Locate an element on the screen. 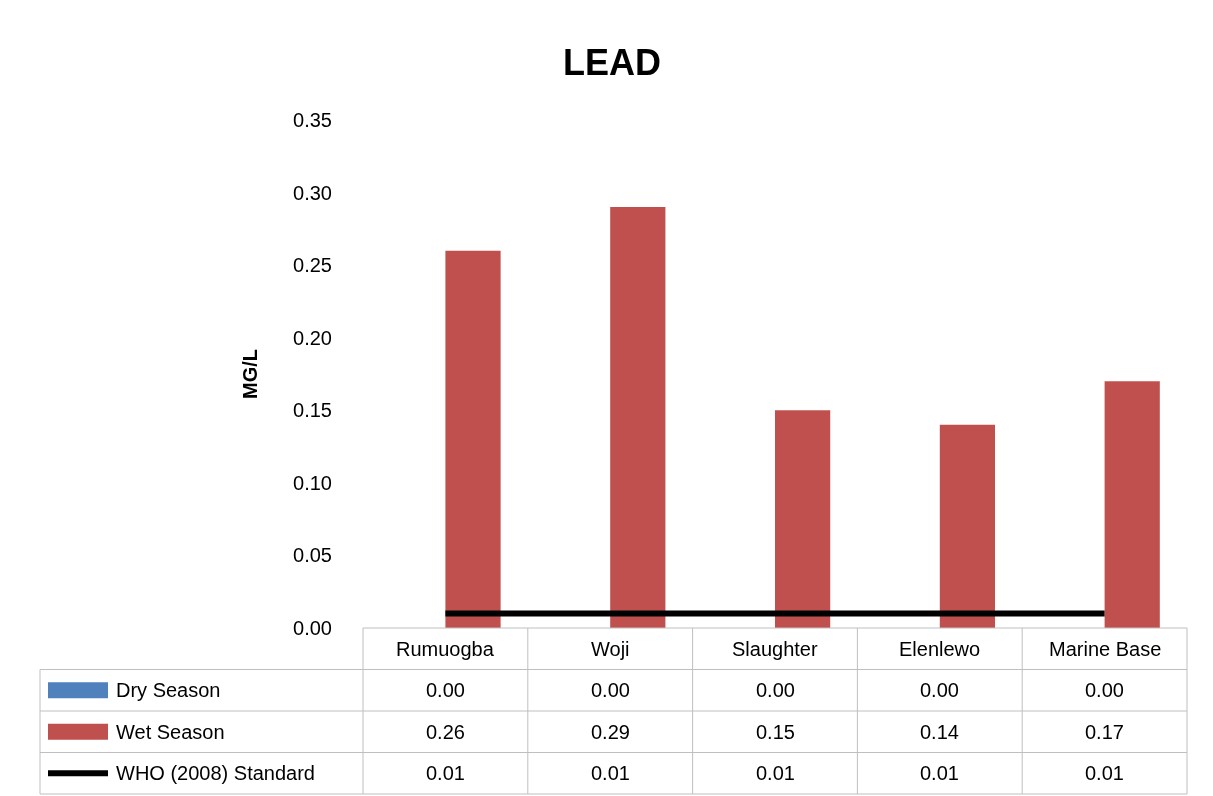  legend-label: WHO (2008) Standard is located at coordinates (215, 773).